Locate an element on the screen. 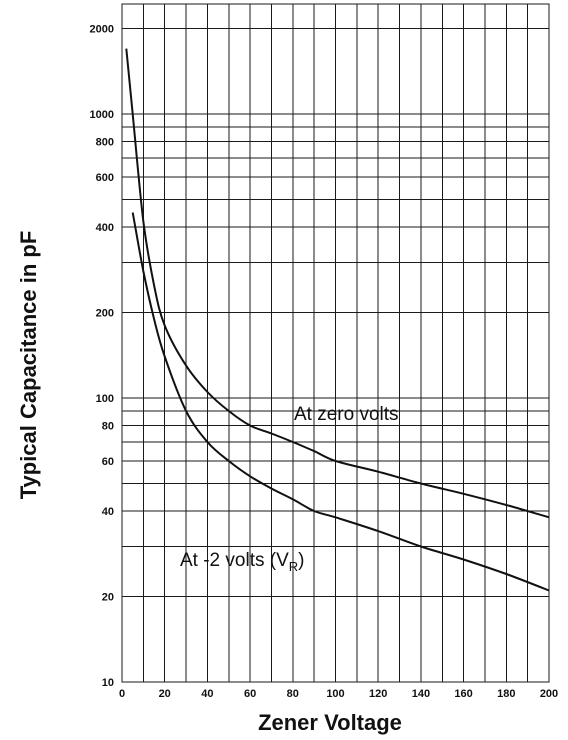  x-tick-label: 180 is located at coordinates (506, 694).